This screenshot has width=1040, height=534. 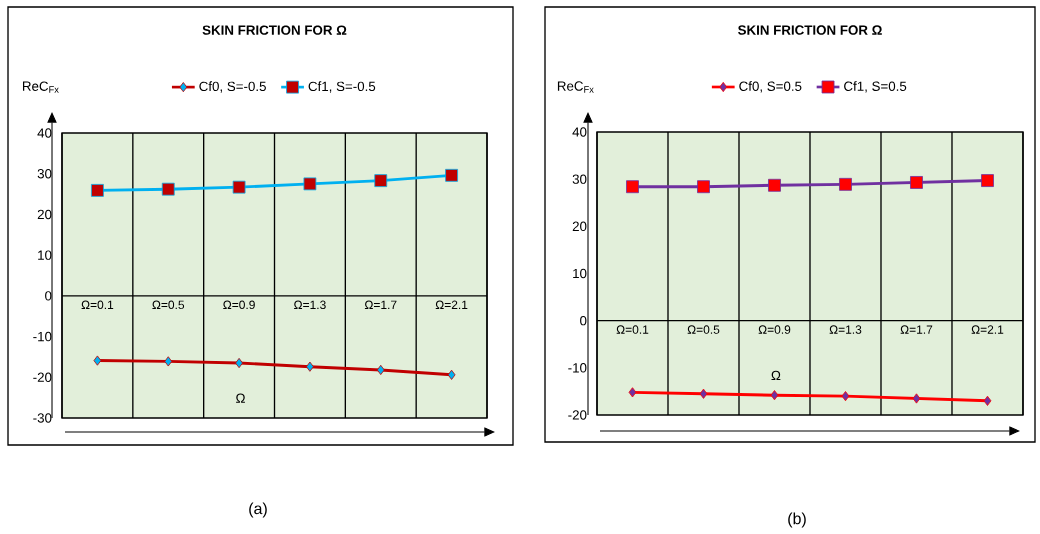 What do you see at coordinates (770, 87) in the screenshot?
I see `legend-label: Cf0, S=0.5` at bounding box center [770, 87].